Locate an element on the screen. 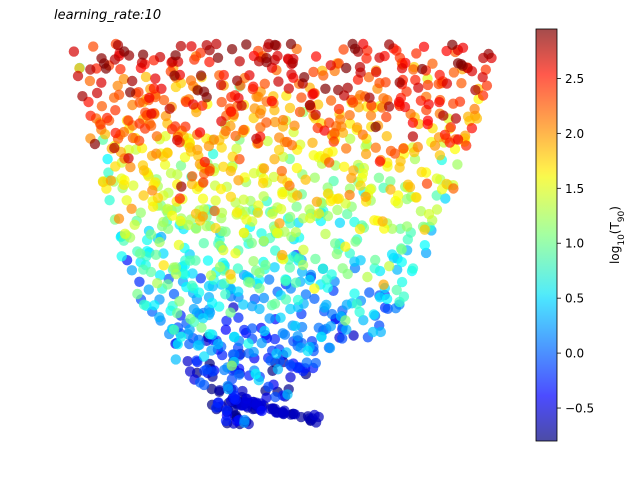  colorbar-tick-label: 1.0 is located at coordinates (574, 244).